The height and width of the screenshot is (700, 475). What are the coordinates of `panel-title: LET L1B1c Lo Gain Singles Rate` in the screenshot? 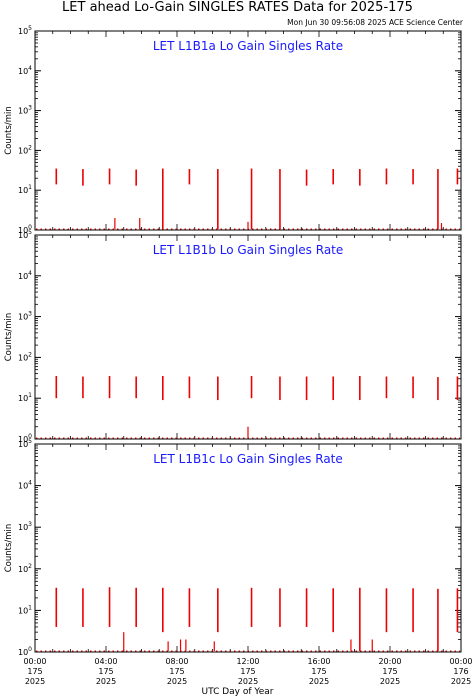 It's located at (248, 459).